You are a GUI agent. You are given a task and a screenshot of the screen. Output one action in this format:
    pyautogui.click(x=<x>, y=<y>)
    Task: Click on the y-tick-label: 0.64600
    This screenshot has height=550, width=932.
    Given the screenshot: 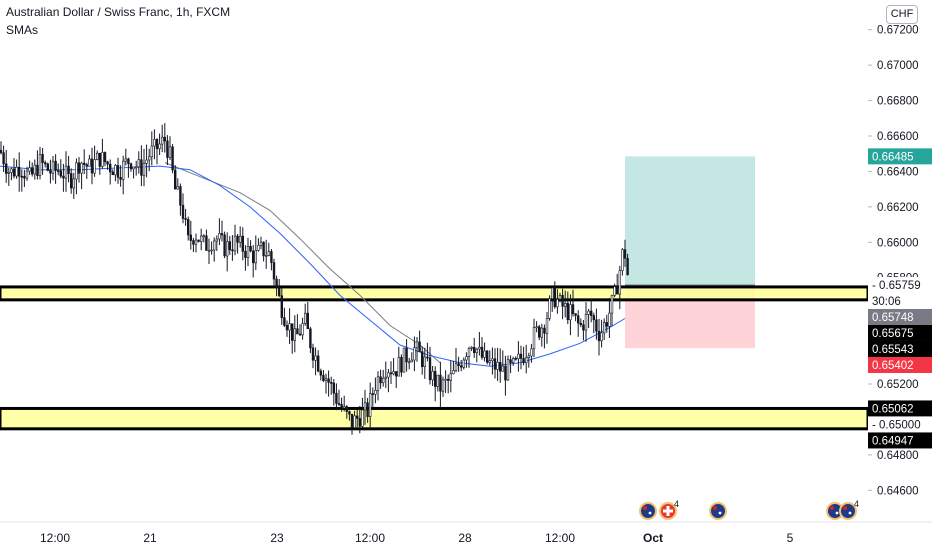 What is the action you would take?
    pyautogui.click(x=898, y=491)
    